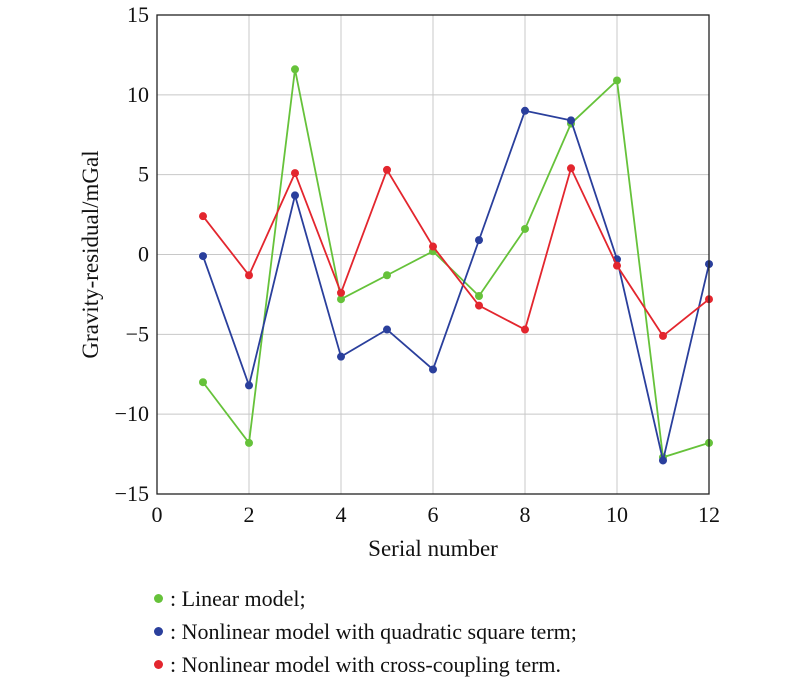 This screenshot has width=800, height=681. What do you see at coordinates (238, 598) in the screenshot?
I see `legend-label-linear: : Linear model;` at bounding box center [238, 598].